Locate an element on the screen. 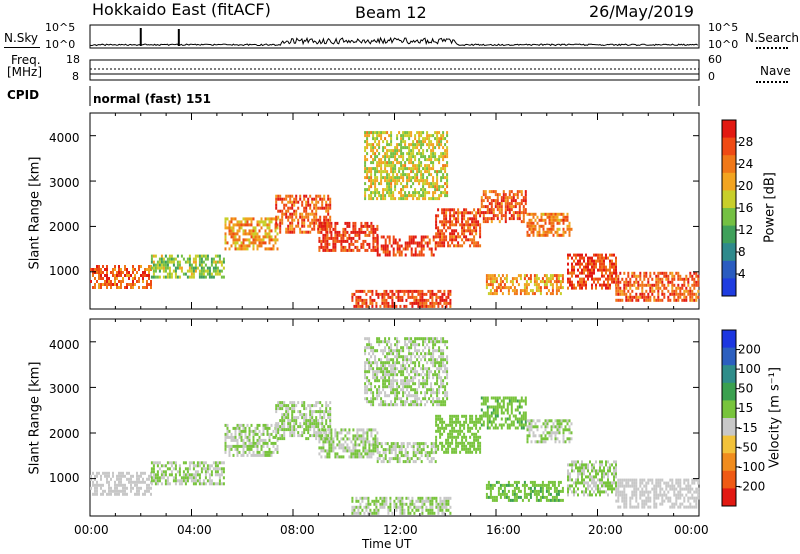 Image resolution: width=800 pixels, height=554 pixels. xtick-1600: 16:00 is located at coordinates (503, 530).